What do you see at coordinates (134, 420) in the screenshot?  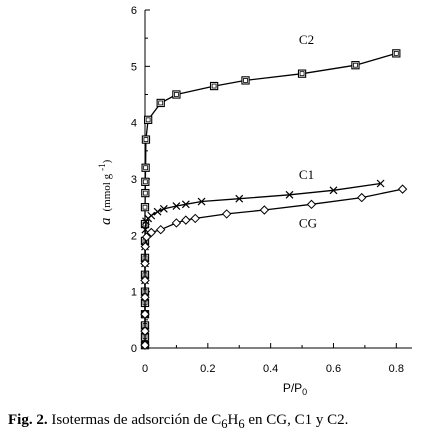 I see `caption-text-1: Isotermas de adsorción de C` at bounding box center [134, 420].